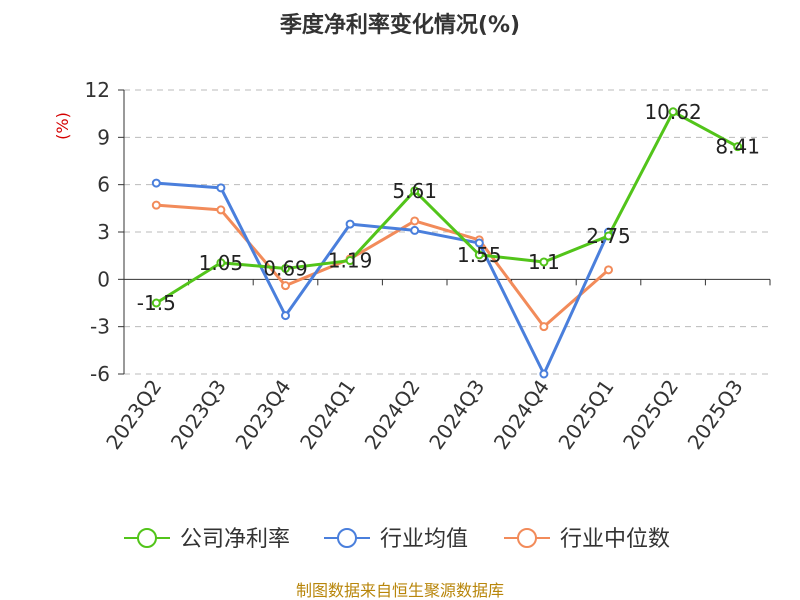  I want to click on chart-title: 季度净利率变化情况(%), so click(400, 25).